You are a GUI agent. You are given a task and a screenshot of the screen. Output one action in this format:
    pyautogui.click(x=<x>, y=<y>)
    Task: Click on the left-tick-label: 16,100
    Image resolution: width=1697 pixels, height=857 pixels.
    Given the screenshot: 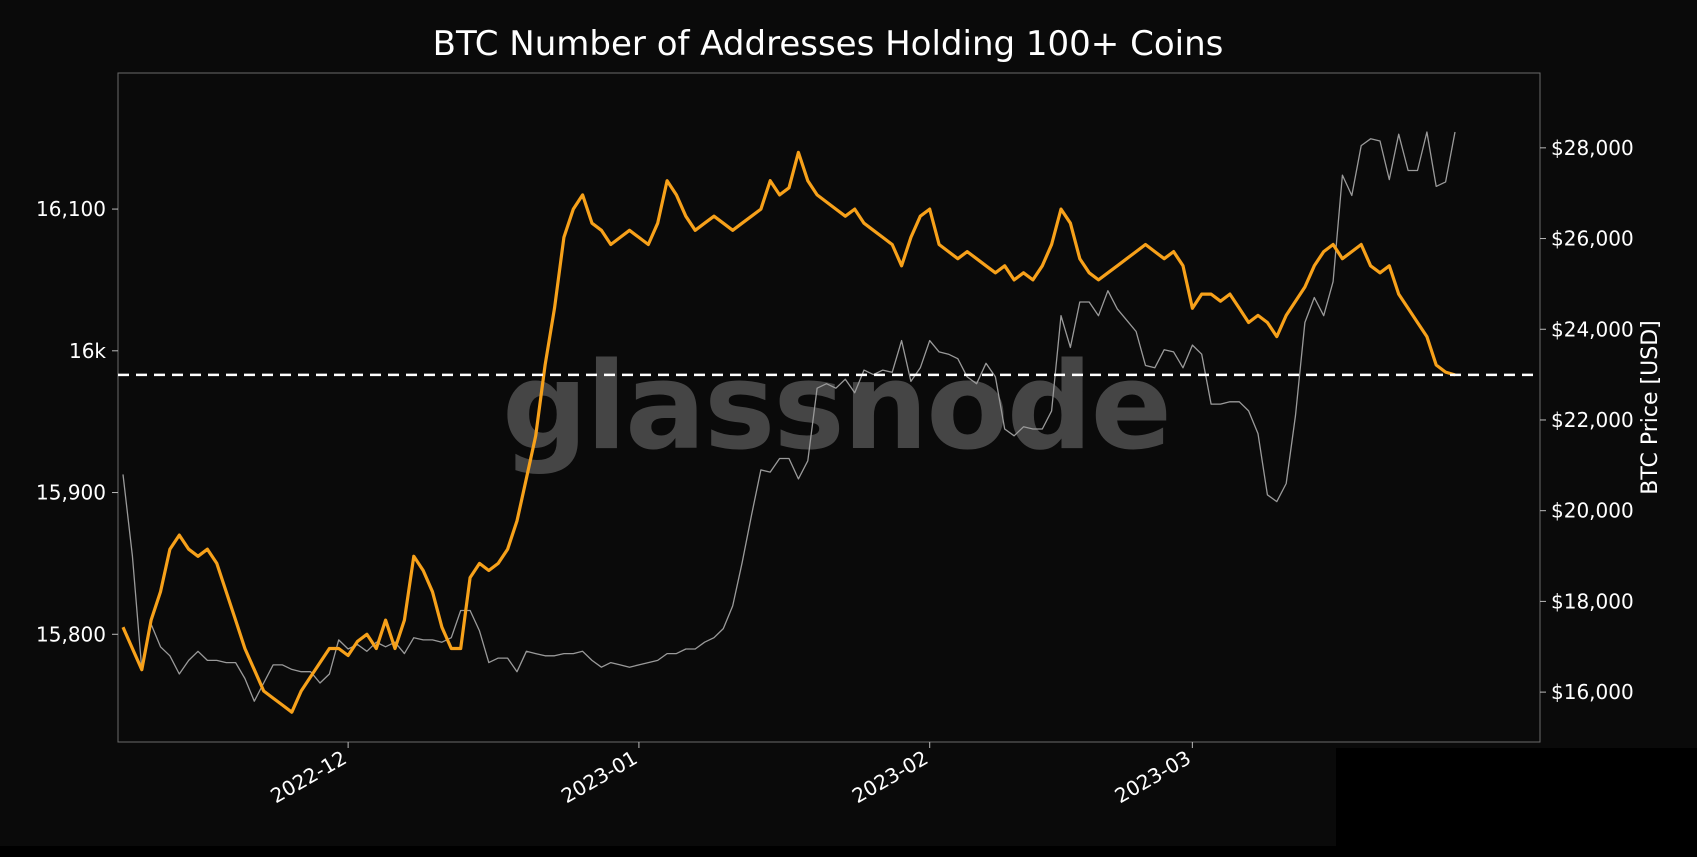 What is the action you would take?
    pyautogui.click(x=71, y=209)
    